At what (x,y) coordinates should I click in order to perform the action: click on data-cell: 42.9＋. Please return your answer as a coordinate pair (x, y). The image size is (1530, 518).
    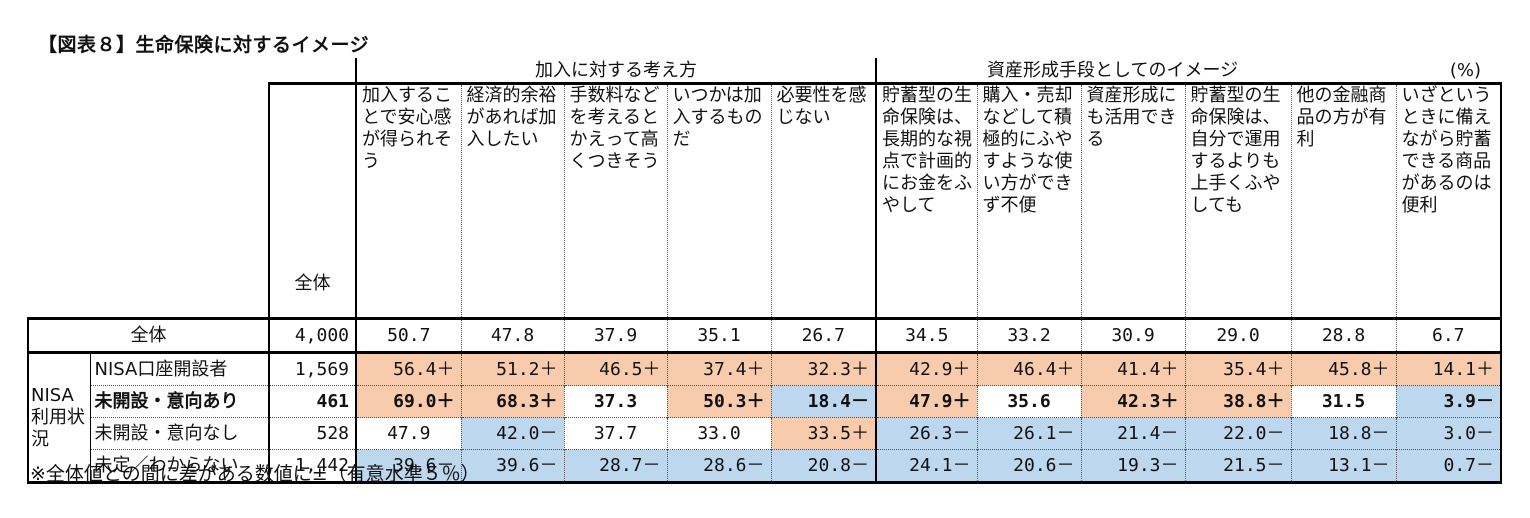
    Looking at the image, I should click on (926, 369).